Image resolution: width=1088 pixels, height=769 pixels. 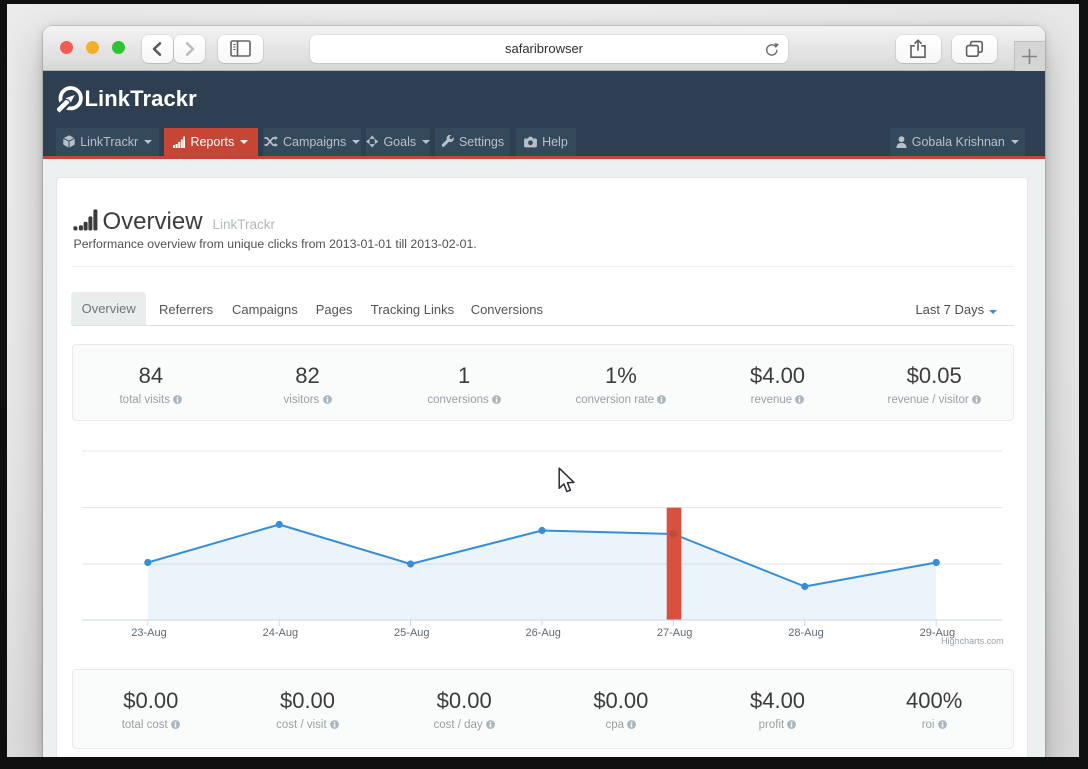 What do you see at coordinates (411, 633) in the screenshot?
I see `svg-text: 25-Aug` at bounding box center [411, 633].